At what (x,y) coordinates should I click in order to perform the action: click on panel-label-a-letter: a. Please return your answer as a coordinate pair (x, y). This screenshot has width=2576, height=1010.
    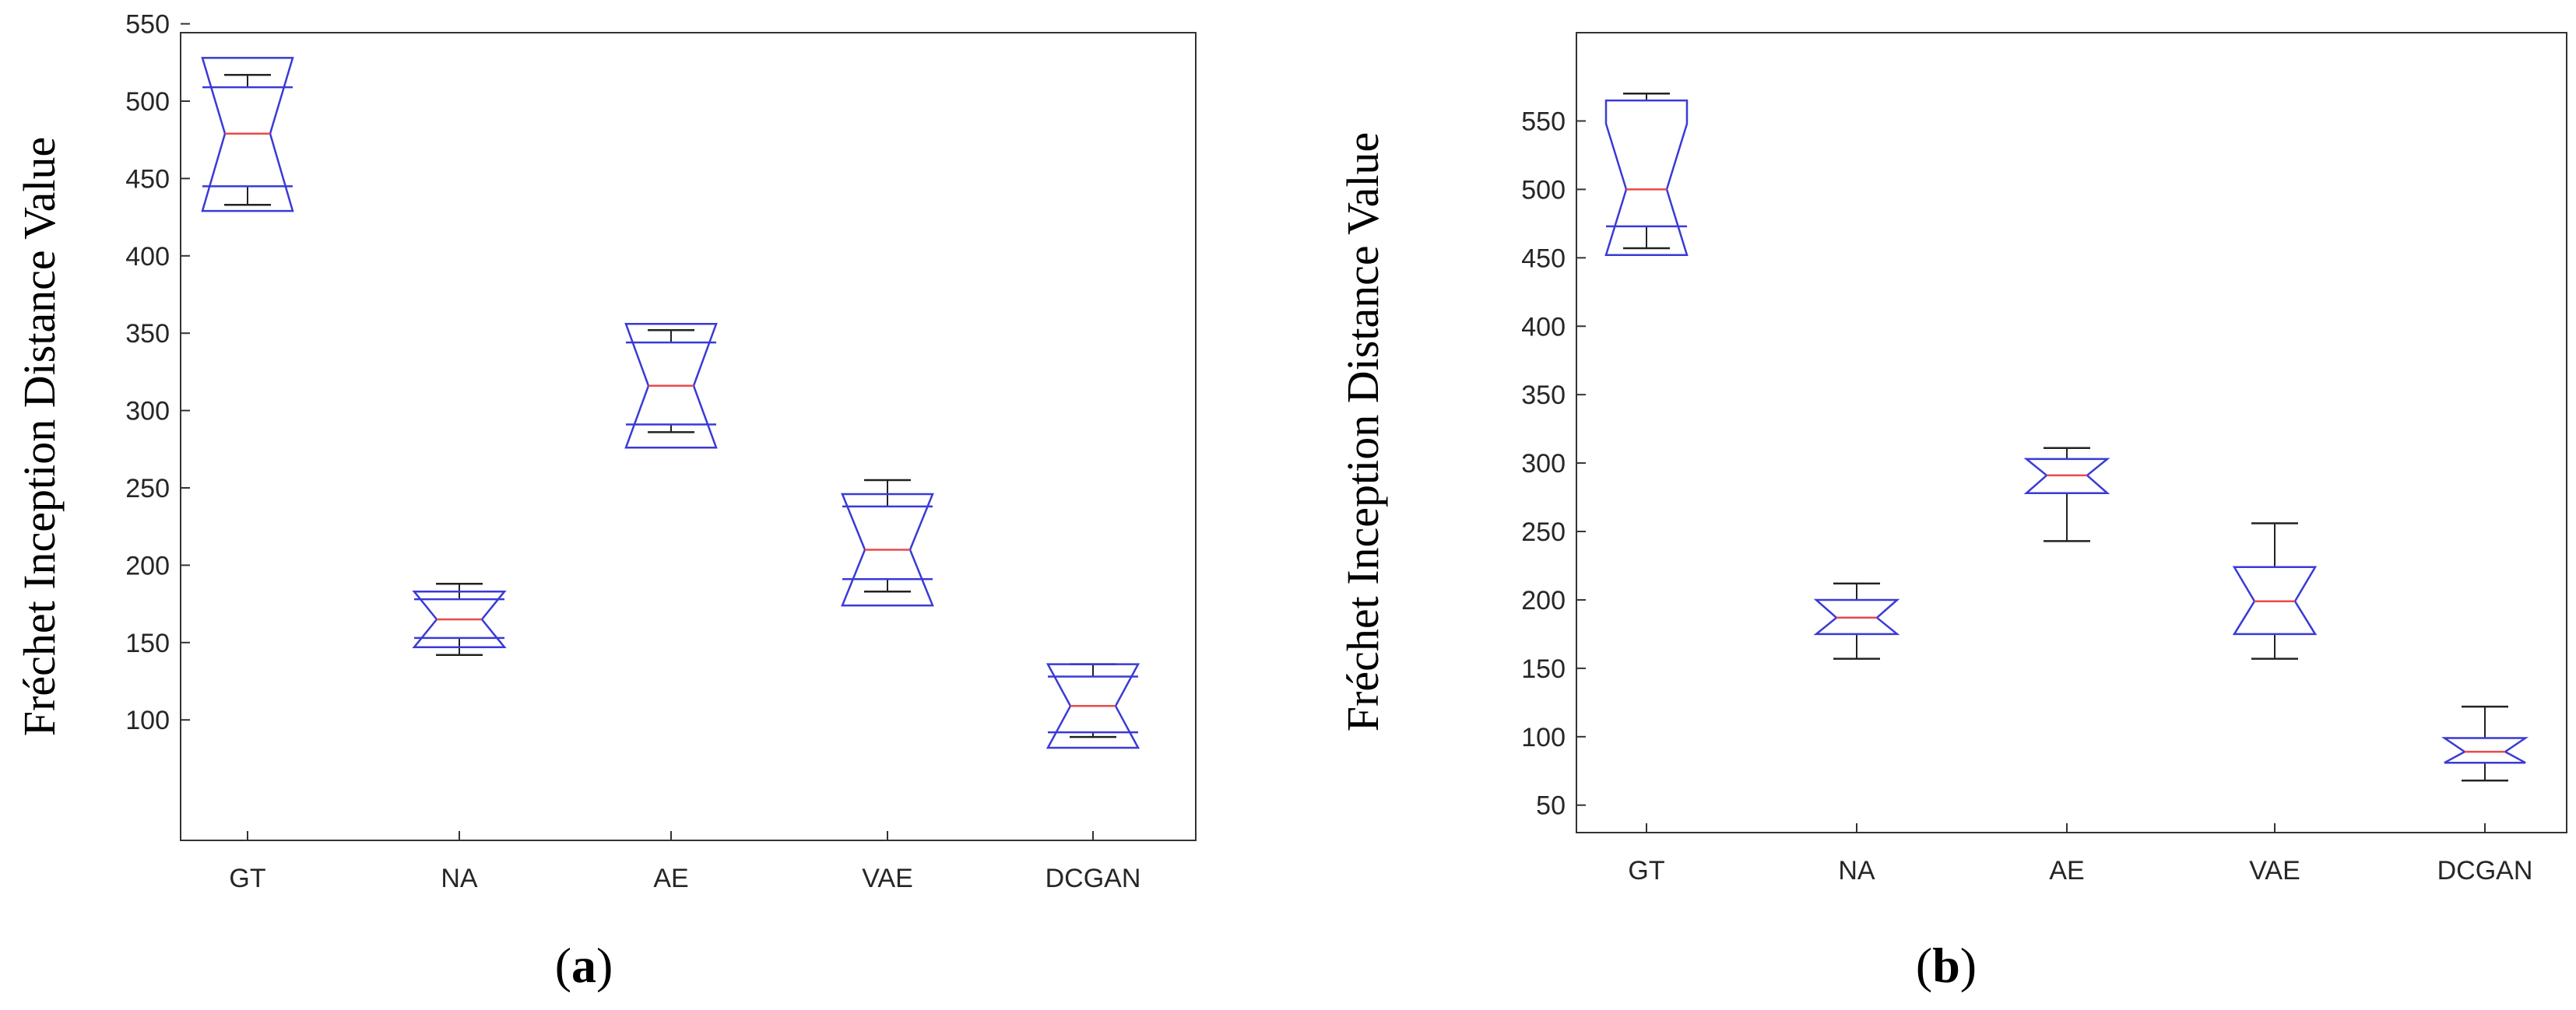
    Looking at the image, I should click on (584, 965).